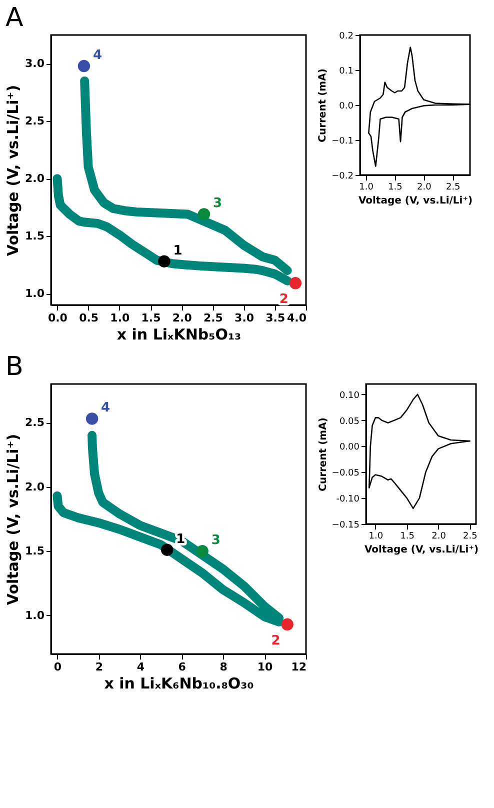 Image resolution: width=494 pixels, height=808 pixels. I want to click on x-tick-label: 0.5, so click(89, 318).